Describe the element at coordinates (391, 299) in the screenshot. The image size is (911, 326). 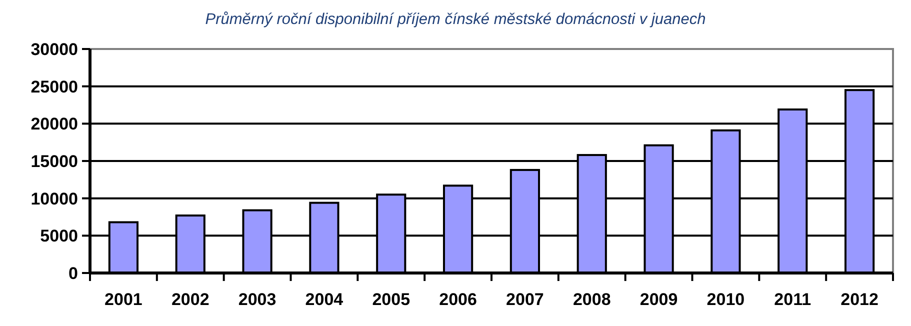
I see `x-tick-label: 2005` at that location.